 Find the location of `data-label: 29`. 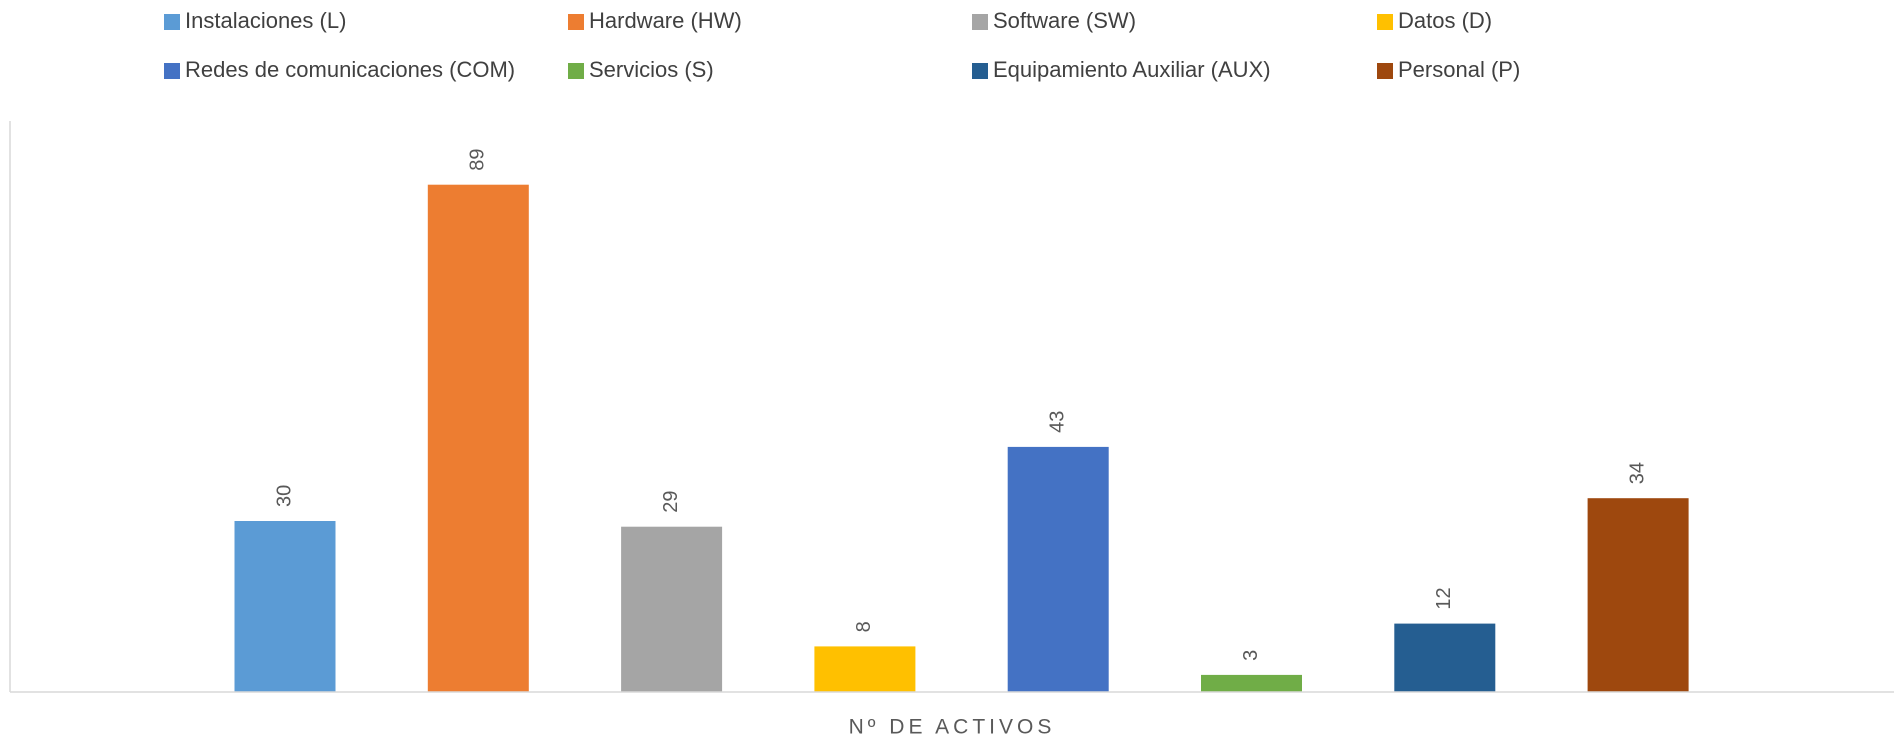

data-label: 29 is located at coordinates (671, 501).